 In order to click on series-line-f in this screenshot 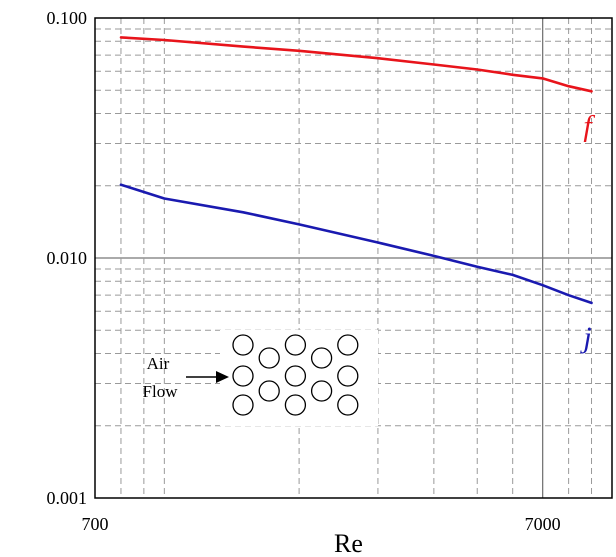, I will do `click(356, 64)`.